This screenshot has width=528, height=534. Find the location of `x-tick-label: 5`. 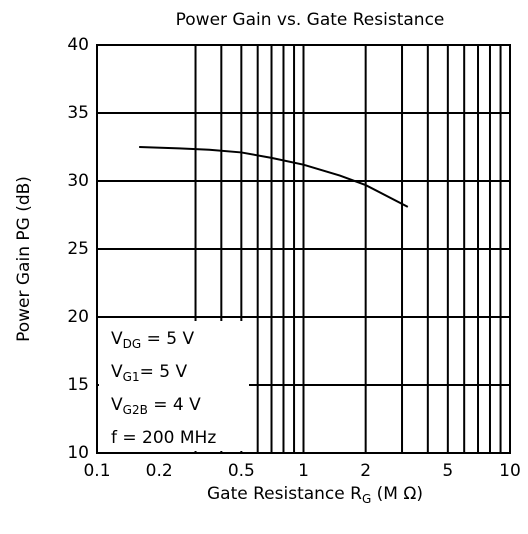

x-tick-label: 5 is located at coordinates (447, 471).